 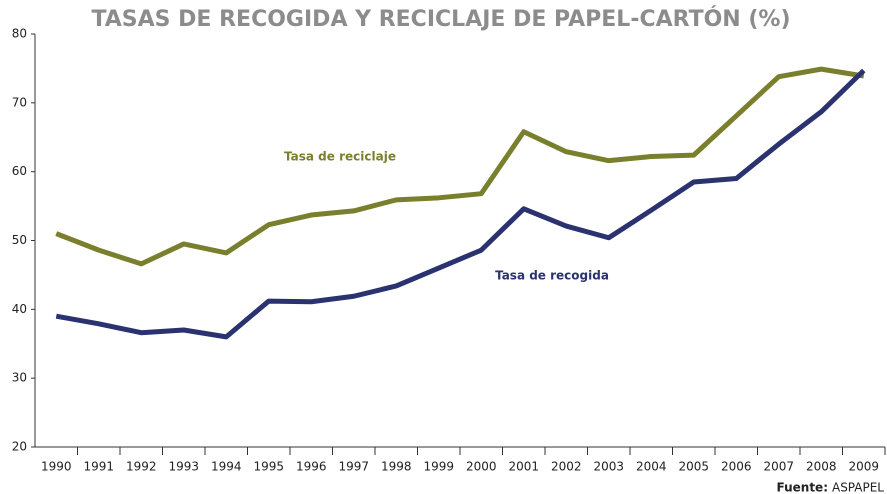 What do you see at coordinates (56, 467) in the screenshot?
I see `x-tick-label: 1990` at bounding box center [56, 467].